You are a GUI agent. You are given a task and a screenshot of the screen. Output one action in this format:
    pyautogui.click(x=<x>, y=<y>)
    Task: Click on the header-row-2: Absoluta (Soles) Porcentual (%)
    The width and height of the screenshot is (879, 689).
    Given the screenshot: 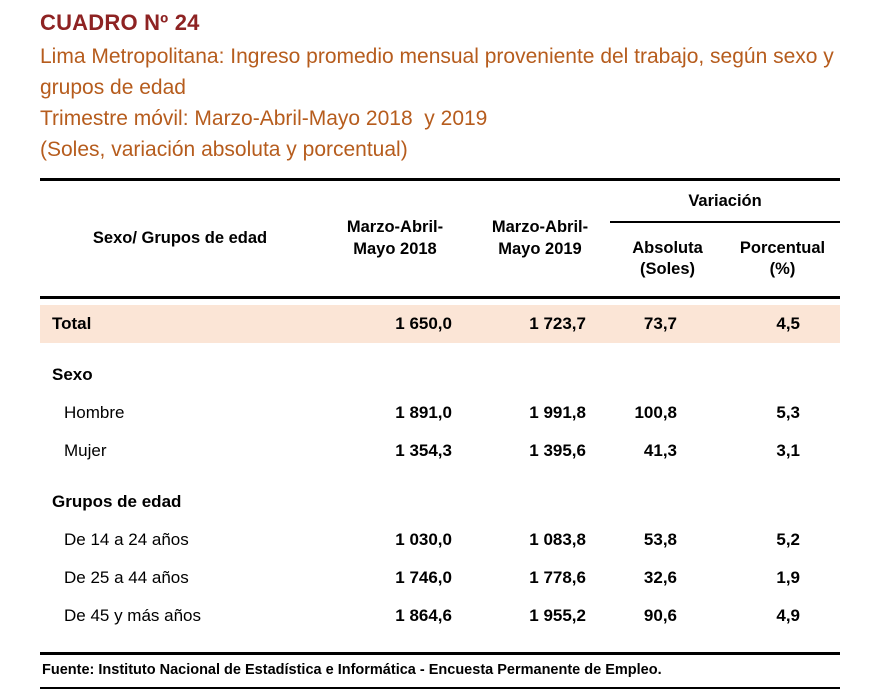 What is the action you would take?
    pyautogui.click(x=440, y=260)
    